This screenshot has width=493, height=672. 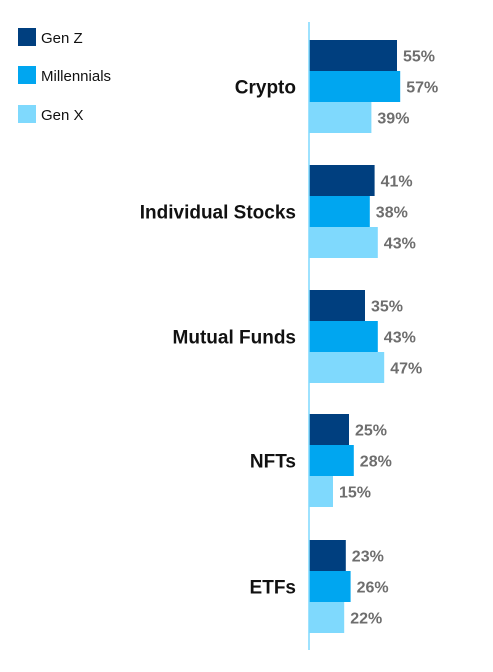 I want to click on legend-item-millennials: Millennials, so click(x=64, y=75).